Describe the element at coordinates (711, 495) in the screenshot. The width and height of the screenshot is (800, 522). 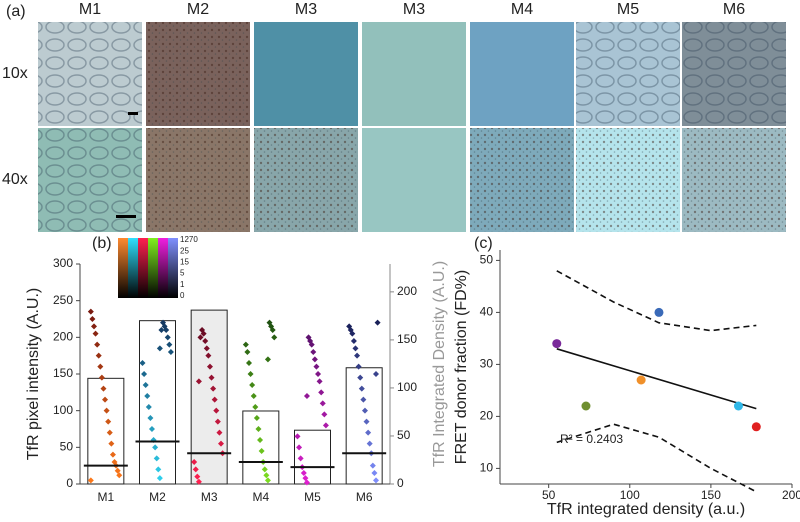
I see `x-tick-label: 150` at that location.